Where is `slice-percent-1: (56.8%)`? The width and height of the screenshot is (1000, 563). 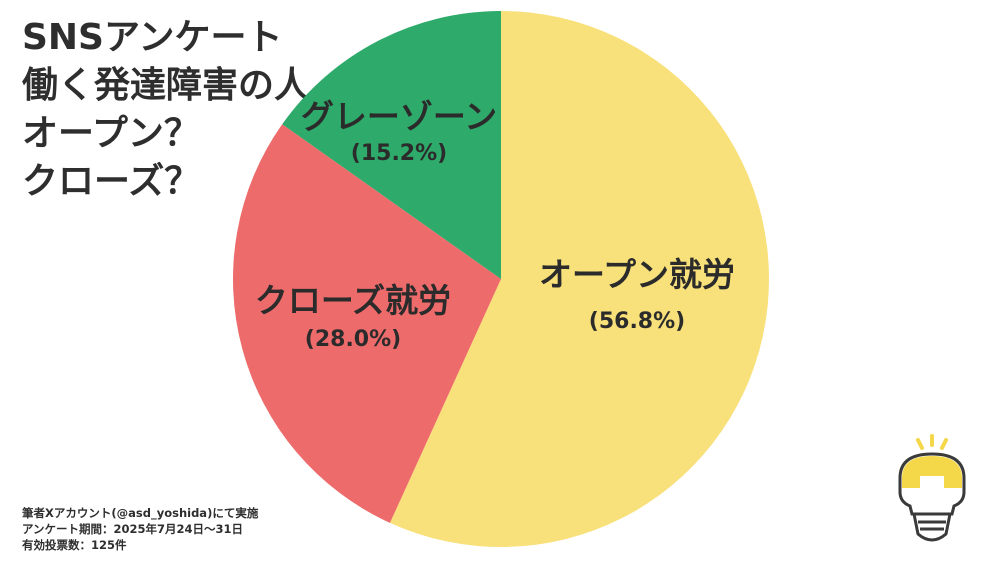 slice-percent-1: (56.8%) is located at coordinates (637, 321).